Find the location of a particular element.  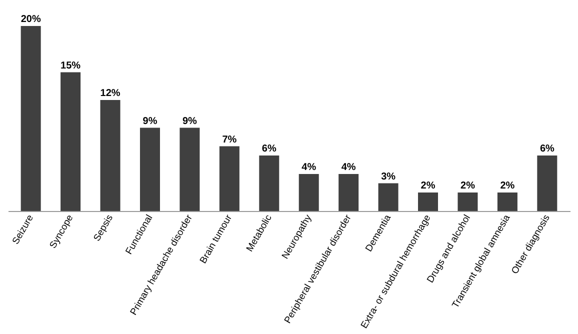

data-label: 7% is located at coordinates (229, 140).